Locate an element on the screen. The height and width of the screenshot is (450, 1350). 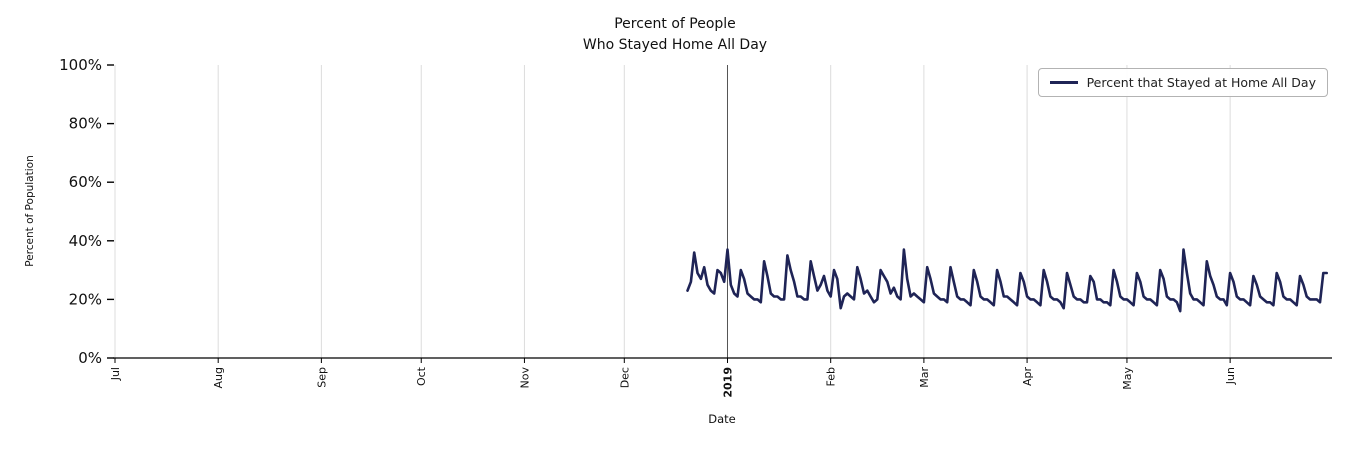
legend: Percent that Stayed at Home All Day is located at coordinates (1182, 82).